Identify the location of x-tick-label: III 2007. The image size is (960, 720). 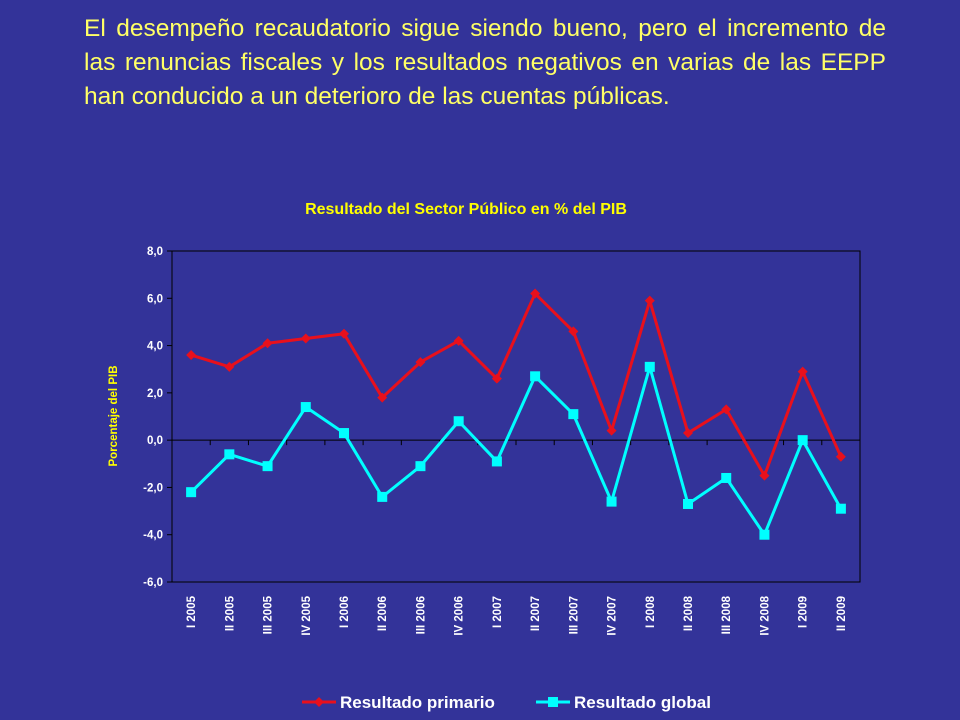
(574, 615).